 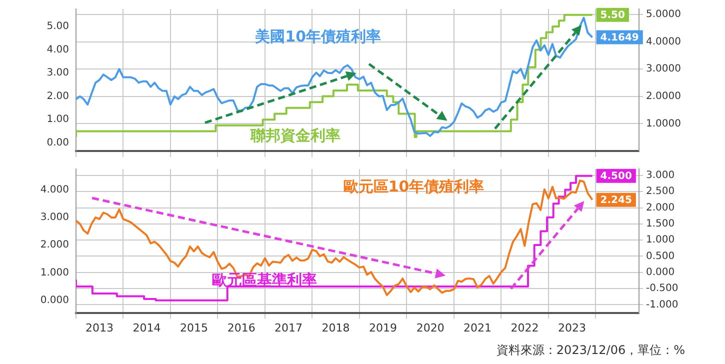 What do you see at coordinates (660, 256) in the screenshot?
I see `y2-tick-label: 0.500` at bounding box center [660, 256].